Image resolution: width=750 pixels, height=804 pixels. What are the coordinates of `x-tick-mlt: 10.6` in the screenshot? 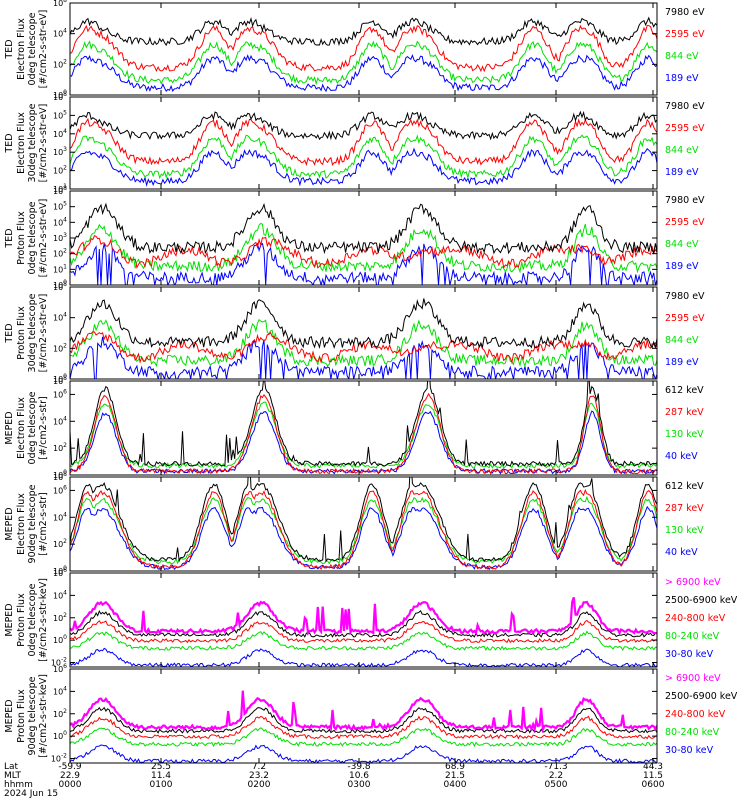 It's located at (359, 776).